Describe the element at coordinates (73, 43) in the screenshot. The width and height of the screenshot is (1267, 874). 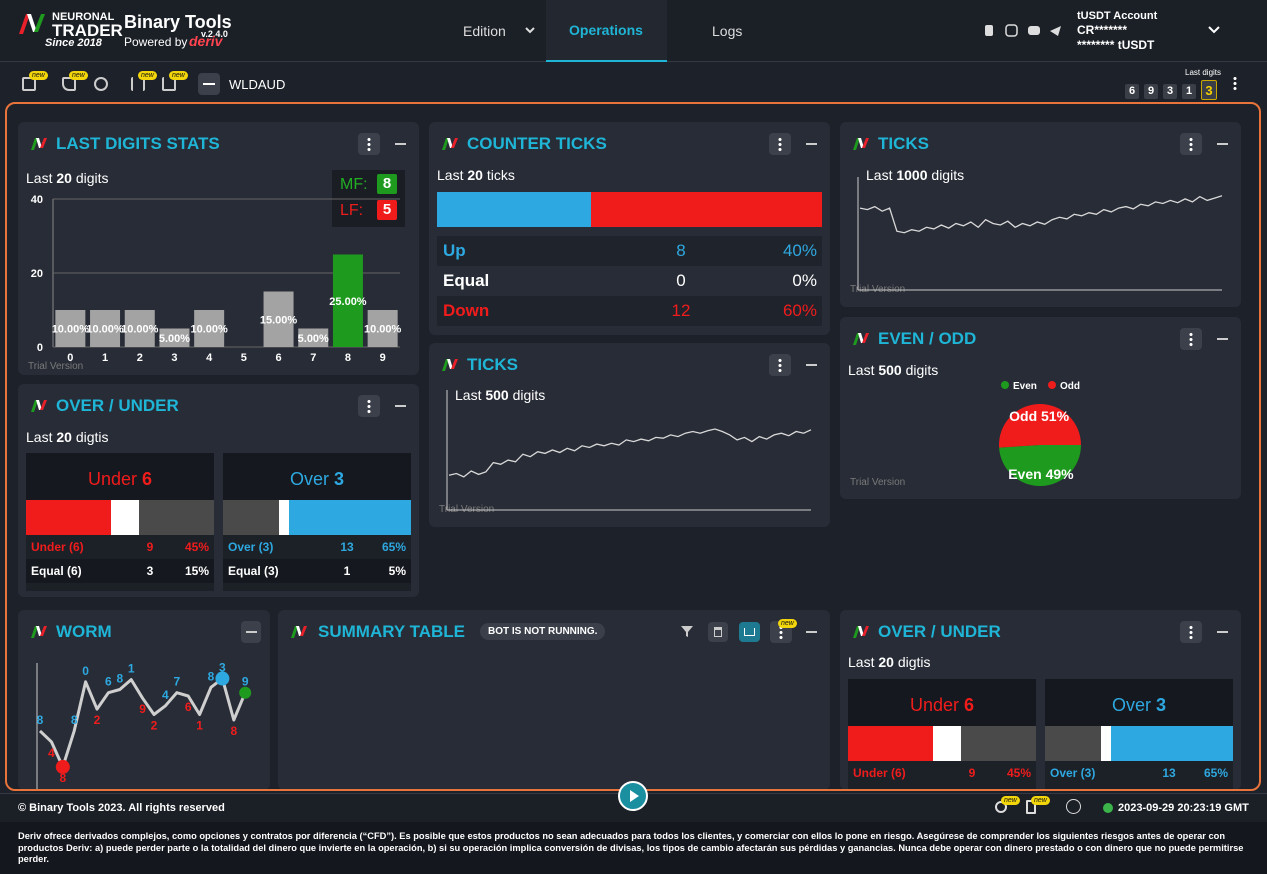
I see `brand-since: Since 2018` at that location.